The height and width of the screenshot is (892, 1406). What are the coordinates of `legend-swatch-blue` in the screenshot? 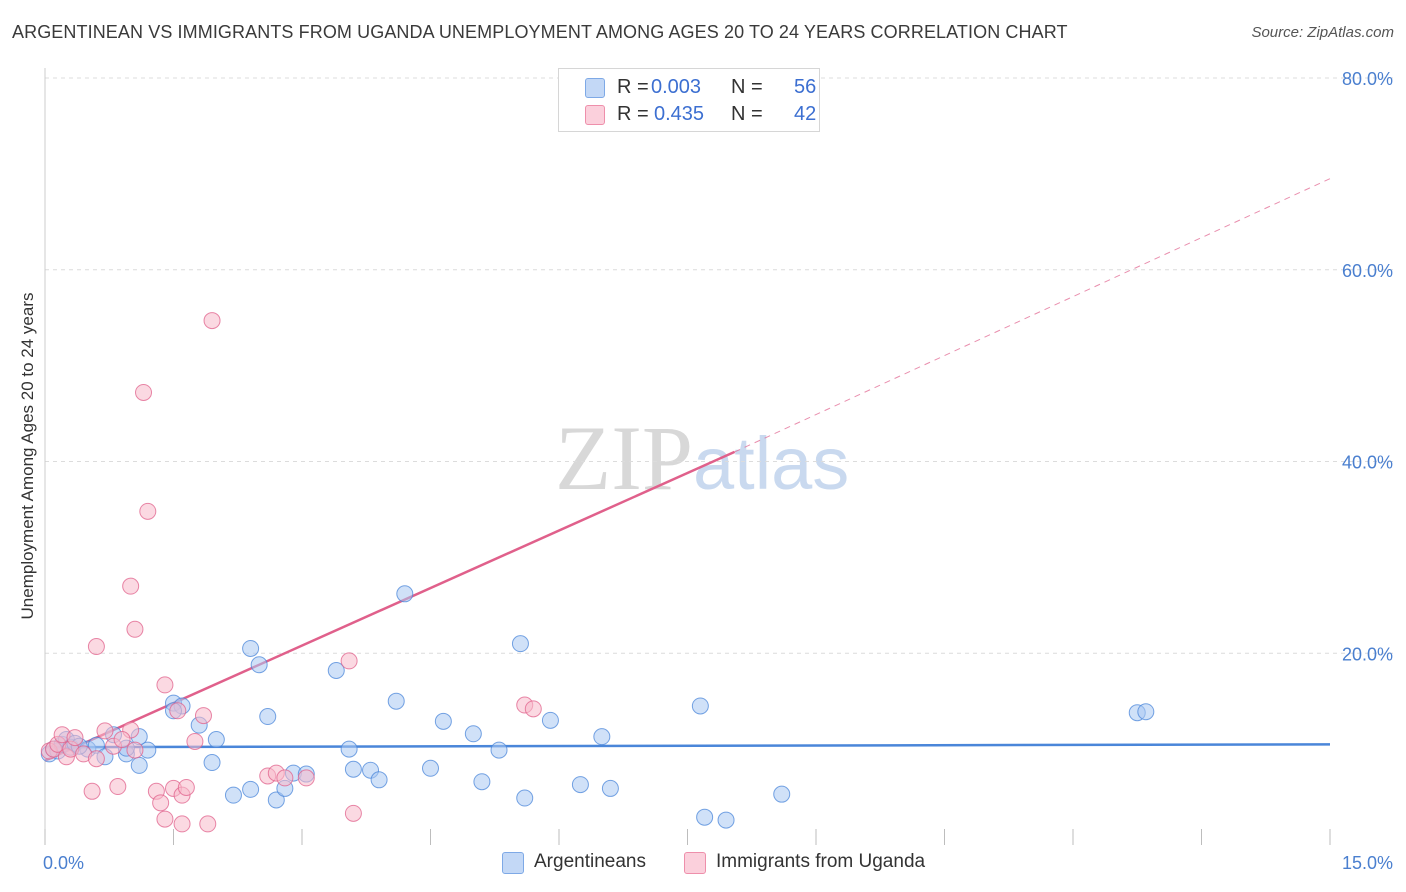 It's located at (595, 88).